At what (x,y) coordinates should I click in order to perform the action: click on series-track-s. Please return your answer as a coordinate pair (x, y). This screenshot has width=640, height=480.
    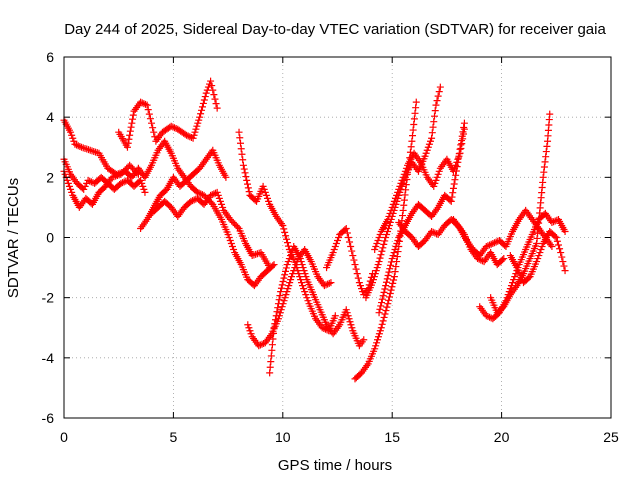
    Looking at the image, I should click on (520, 213).